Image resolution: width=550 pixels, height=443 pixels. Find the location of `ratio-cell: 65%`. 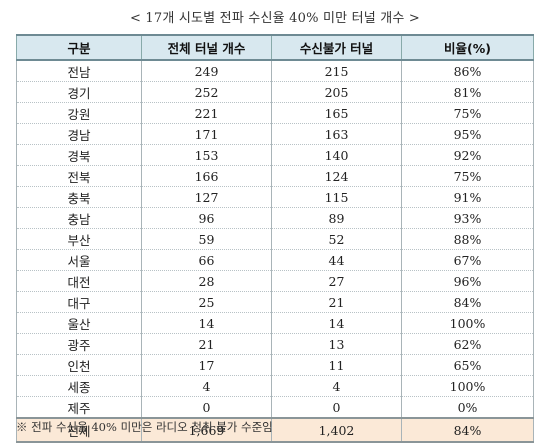

ratio-cell: 65% is located at coordinates (467, 365).